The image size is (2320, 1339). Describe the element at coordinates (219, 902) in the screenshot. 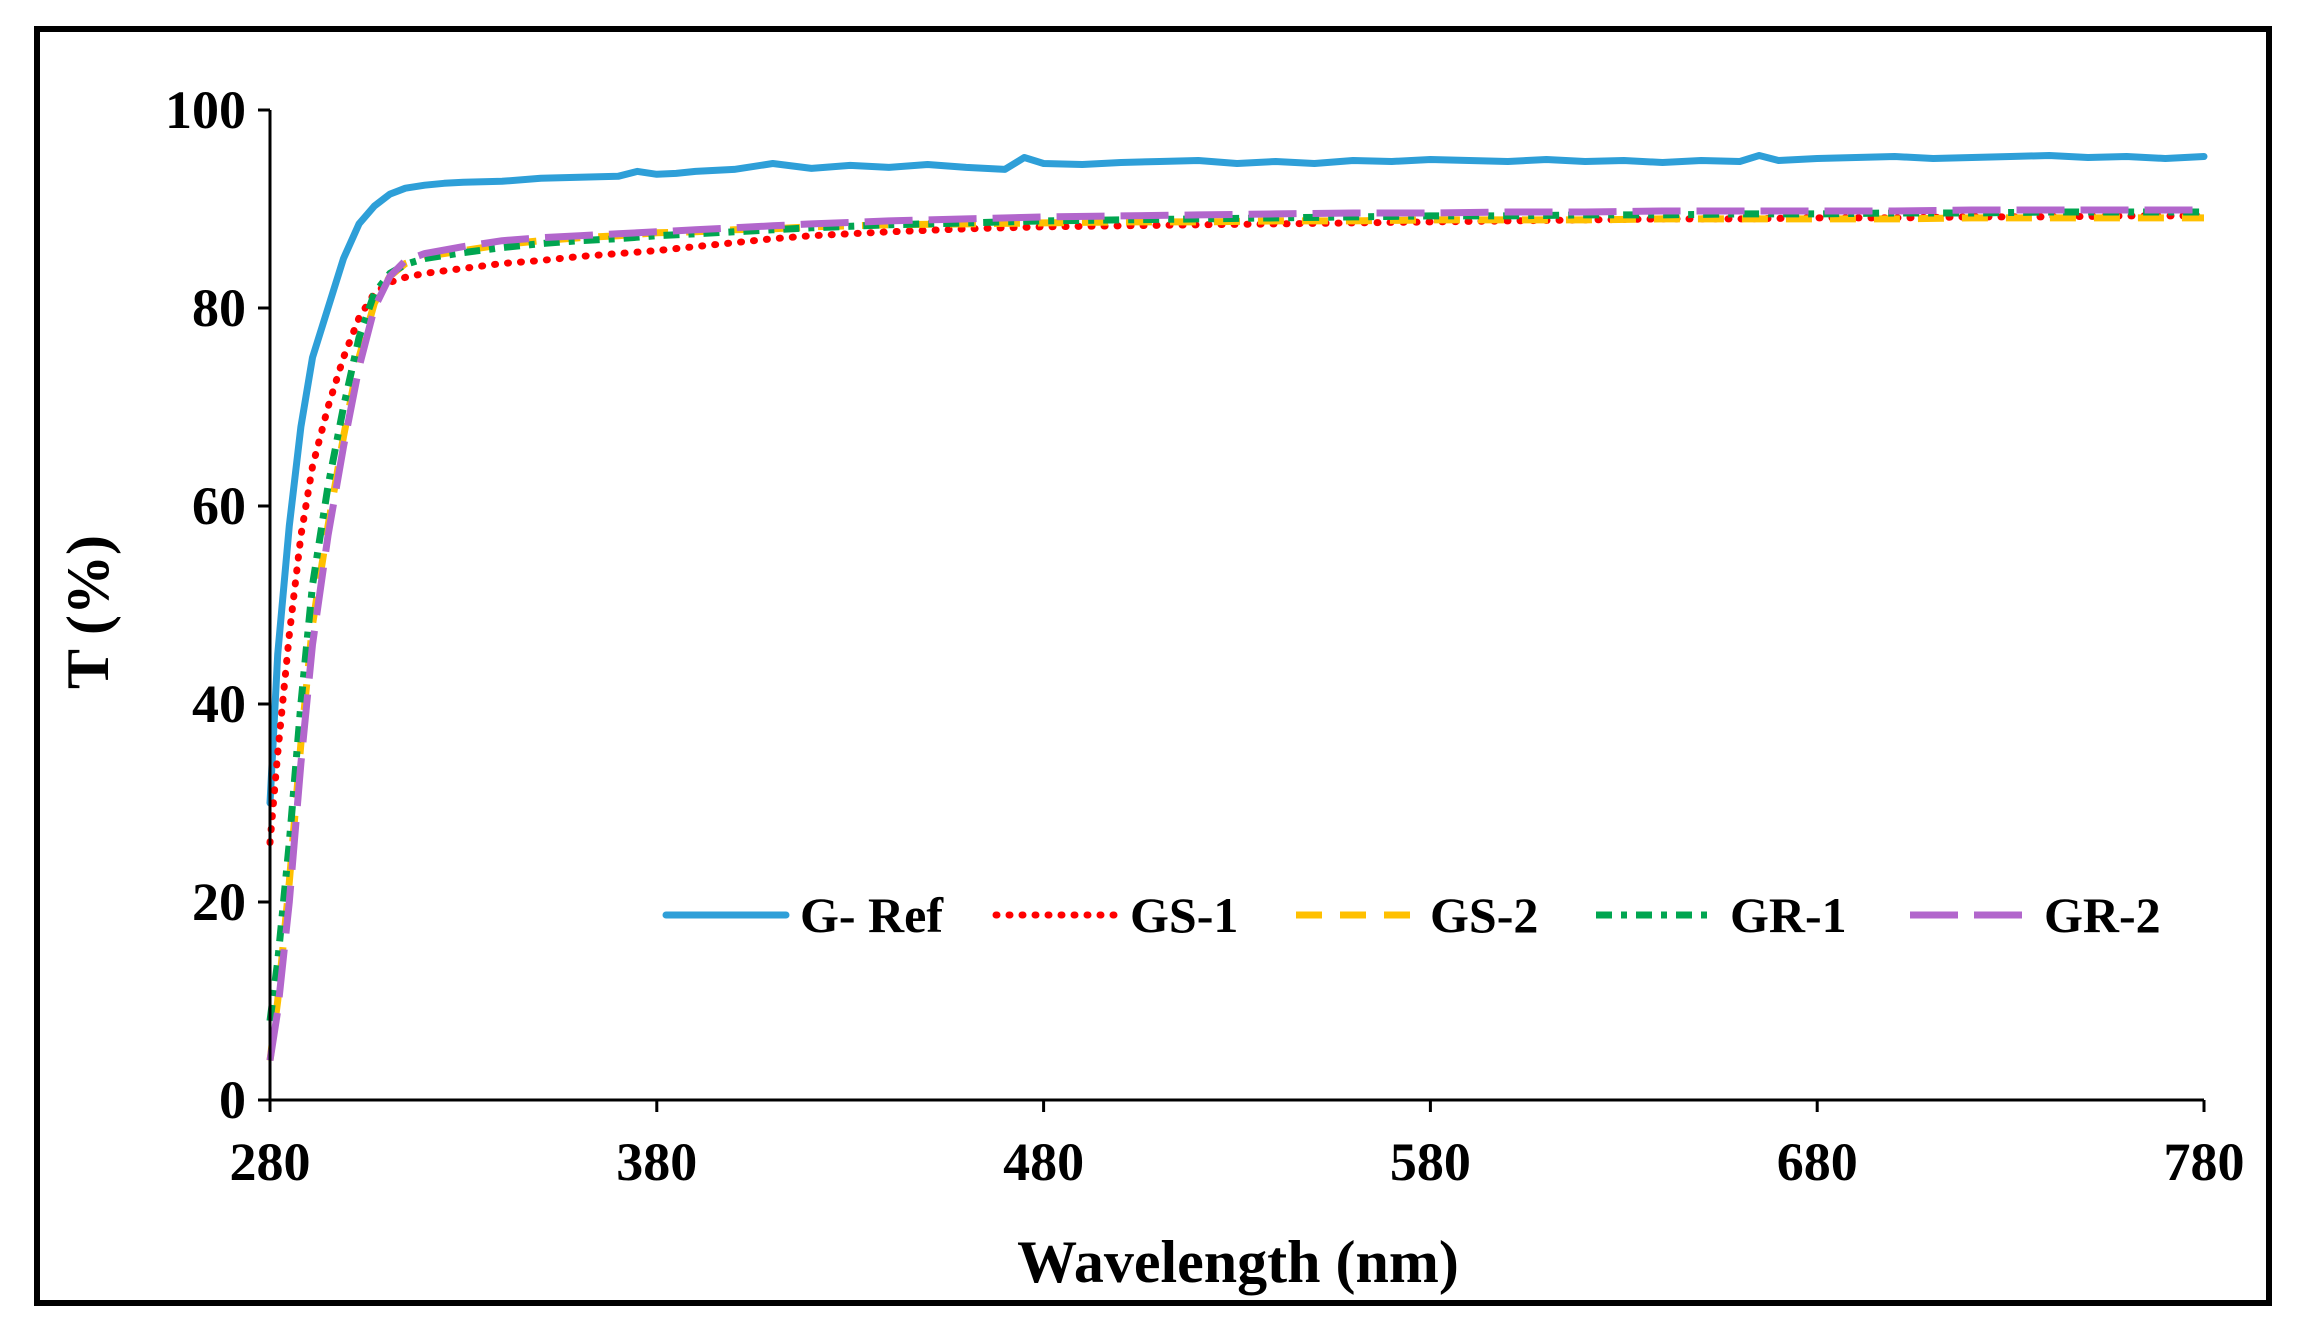

I see `y-tick-label: 20` at that location.